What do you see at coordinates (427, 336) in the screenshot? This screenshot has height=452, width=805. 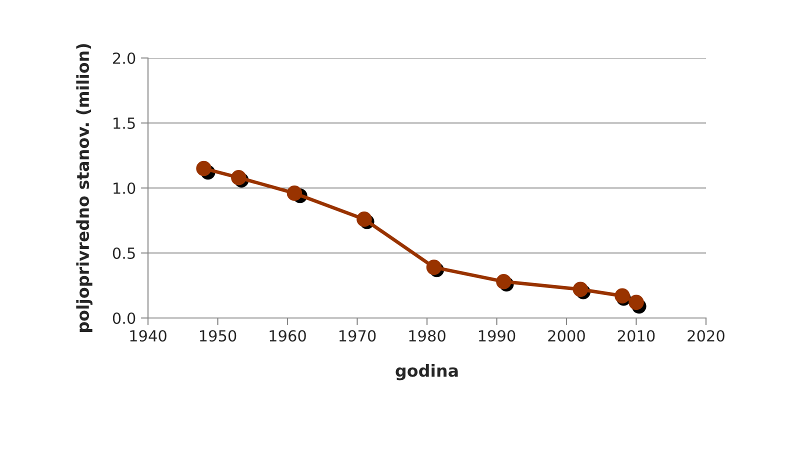 I see `x-tick-label: 1980` at bounding box center [427, 336].